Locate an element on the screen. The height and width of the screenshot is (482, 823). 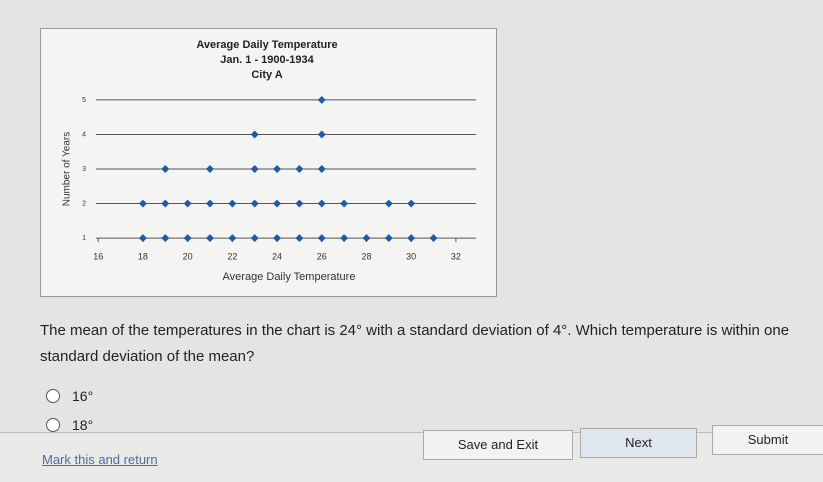
x-tick-label: 20 is located at coordinates (188, 256).